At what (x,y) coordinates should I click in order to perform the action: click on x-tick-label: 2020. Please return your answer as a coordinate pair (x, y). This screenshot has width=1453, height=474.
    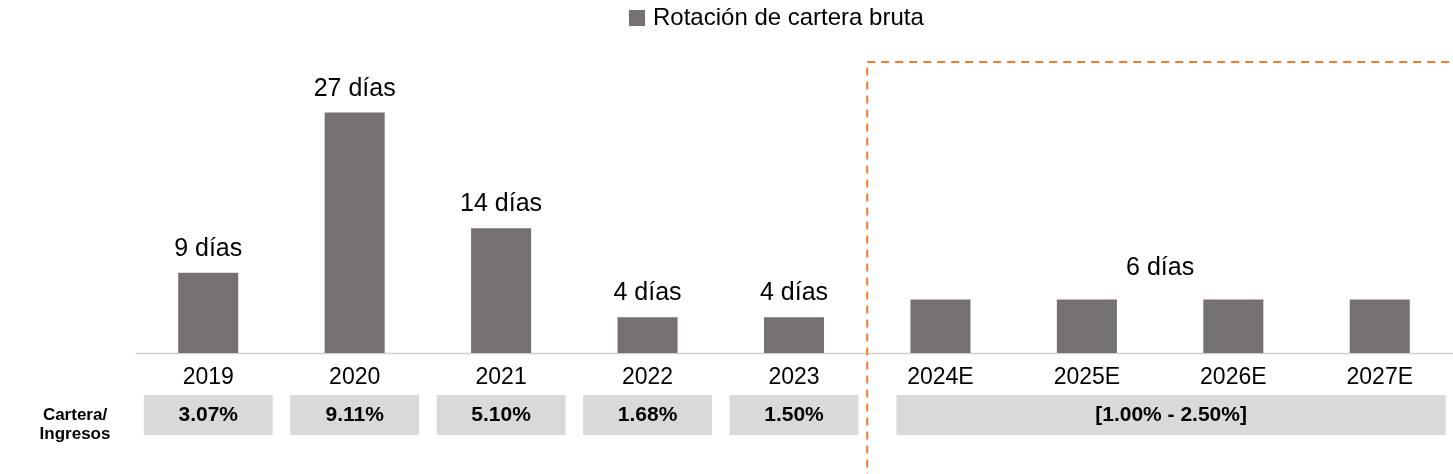
    Looking at the image, I should click on (355, 375).